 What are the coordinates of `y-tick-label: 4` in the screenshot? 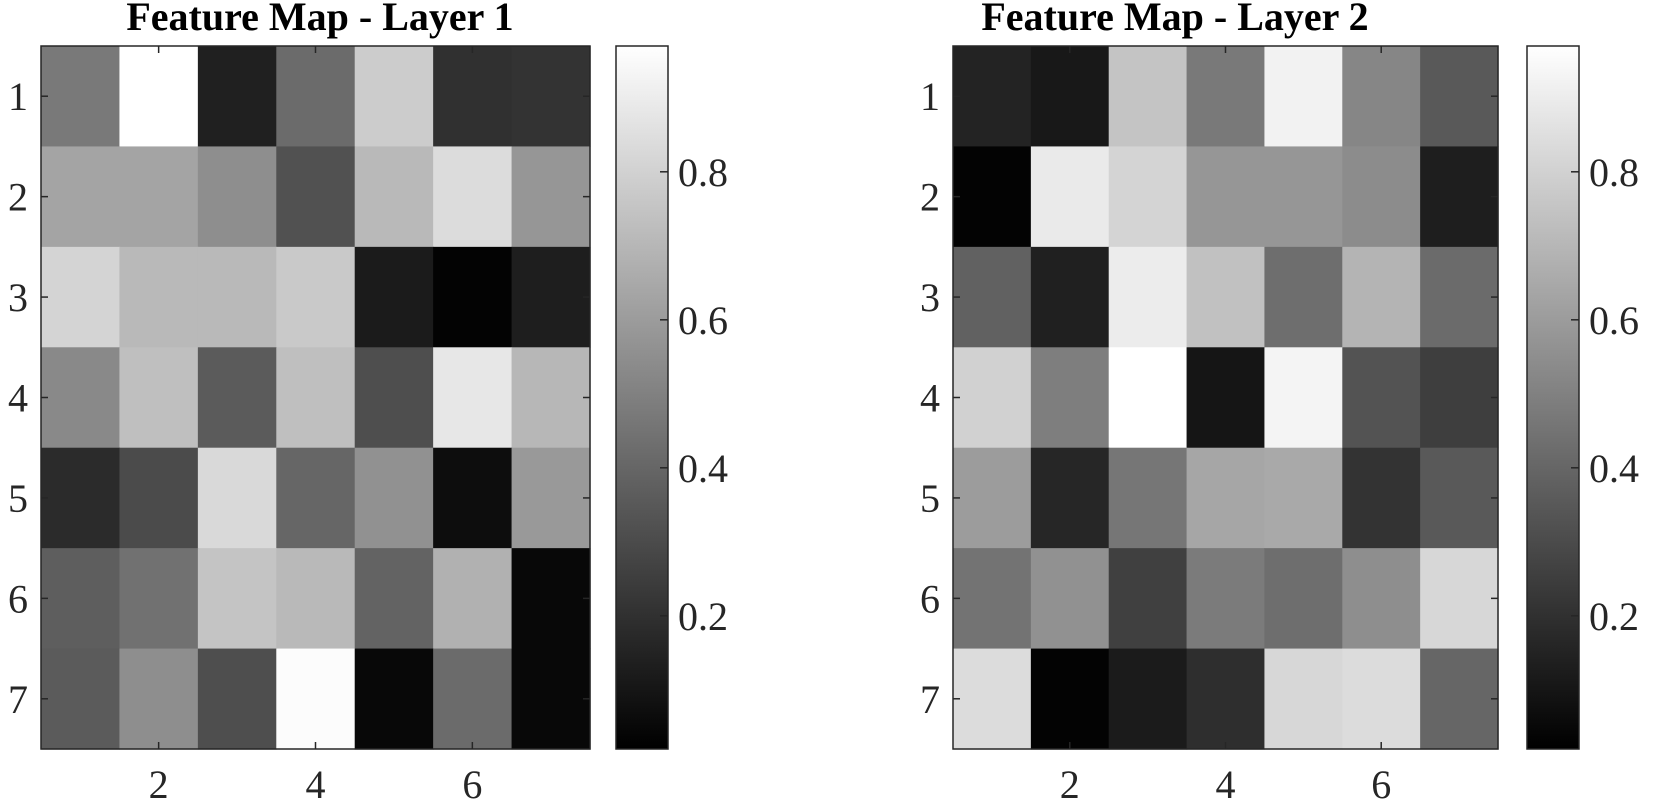 It's located at (930, 398).